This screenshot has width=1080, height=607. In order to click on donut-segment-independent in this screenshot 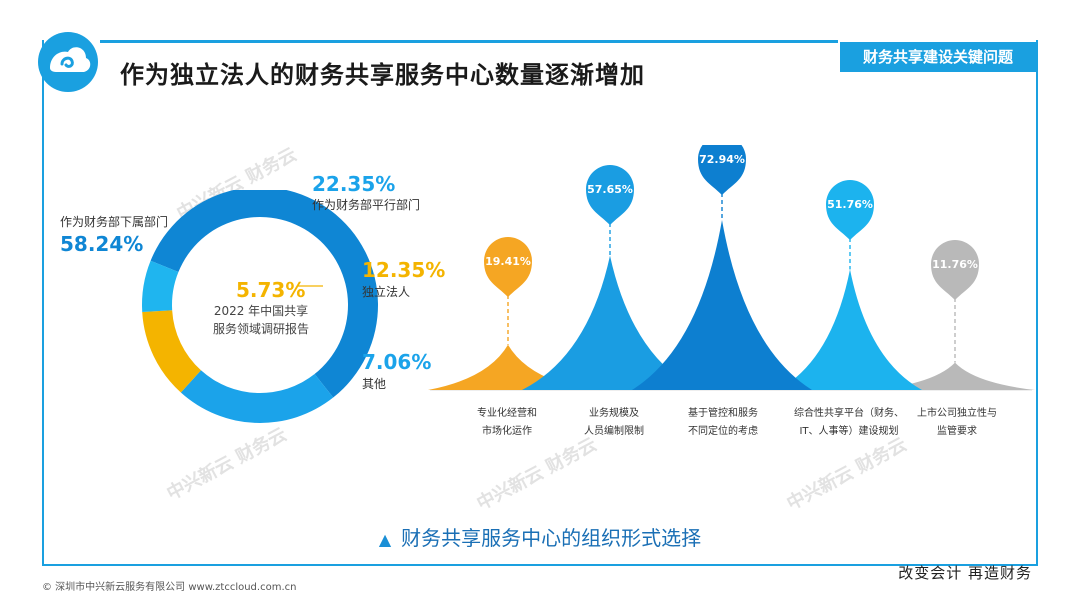, I will do `click(171, 351)`.